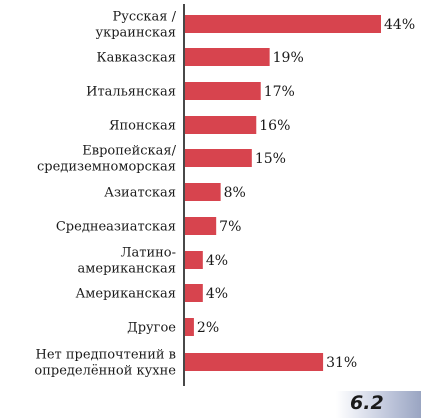 The width and height of the screenshot is (421, 418). I want to click on category-label-1: Кавказская, so click(136, 58).